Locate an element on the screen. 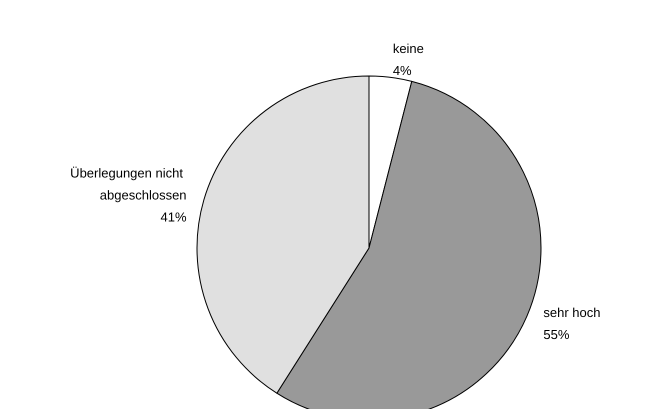  data-label: 41% is located at coordinates (173, 216).